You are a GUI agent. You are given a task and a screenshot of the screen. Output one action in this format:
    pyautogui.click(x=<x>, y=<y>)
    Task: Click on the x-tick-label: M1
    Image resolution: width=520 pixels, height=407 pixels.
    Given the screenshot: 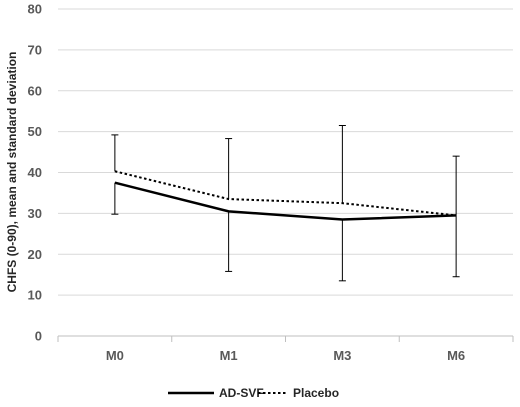 What is the action you would take?
    pyautogui.click(x=229, y=355)
    